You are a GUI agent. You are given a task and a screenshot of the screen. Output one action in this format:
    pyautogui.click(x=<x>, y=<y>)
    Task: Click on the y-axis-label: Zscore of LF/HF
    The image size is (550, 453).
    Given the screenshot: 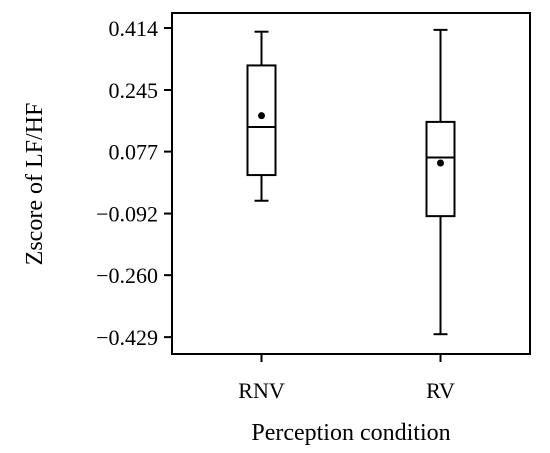 What is the action you would take?
    pyautogui.click(x=35, y=184)
    